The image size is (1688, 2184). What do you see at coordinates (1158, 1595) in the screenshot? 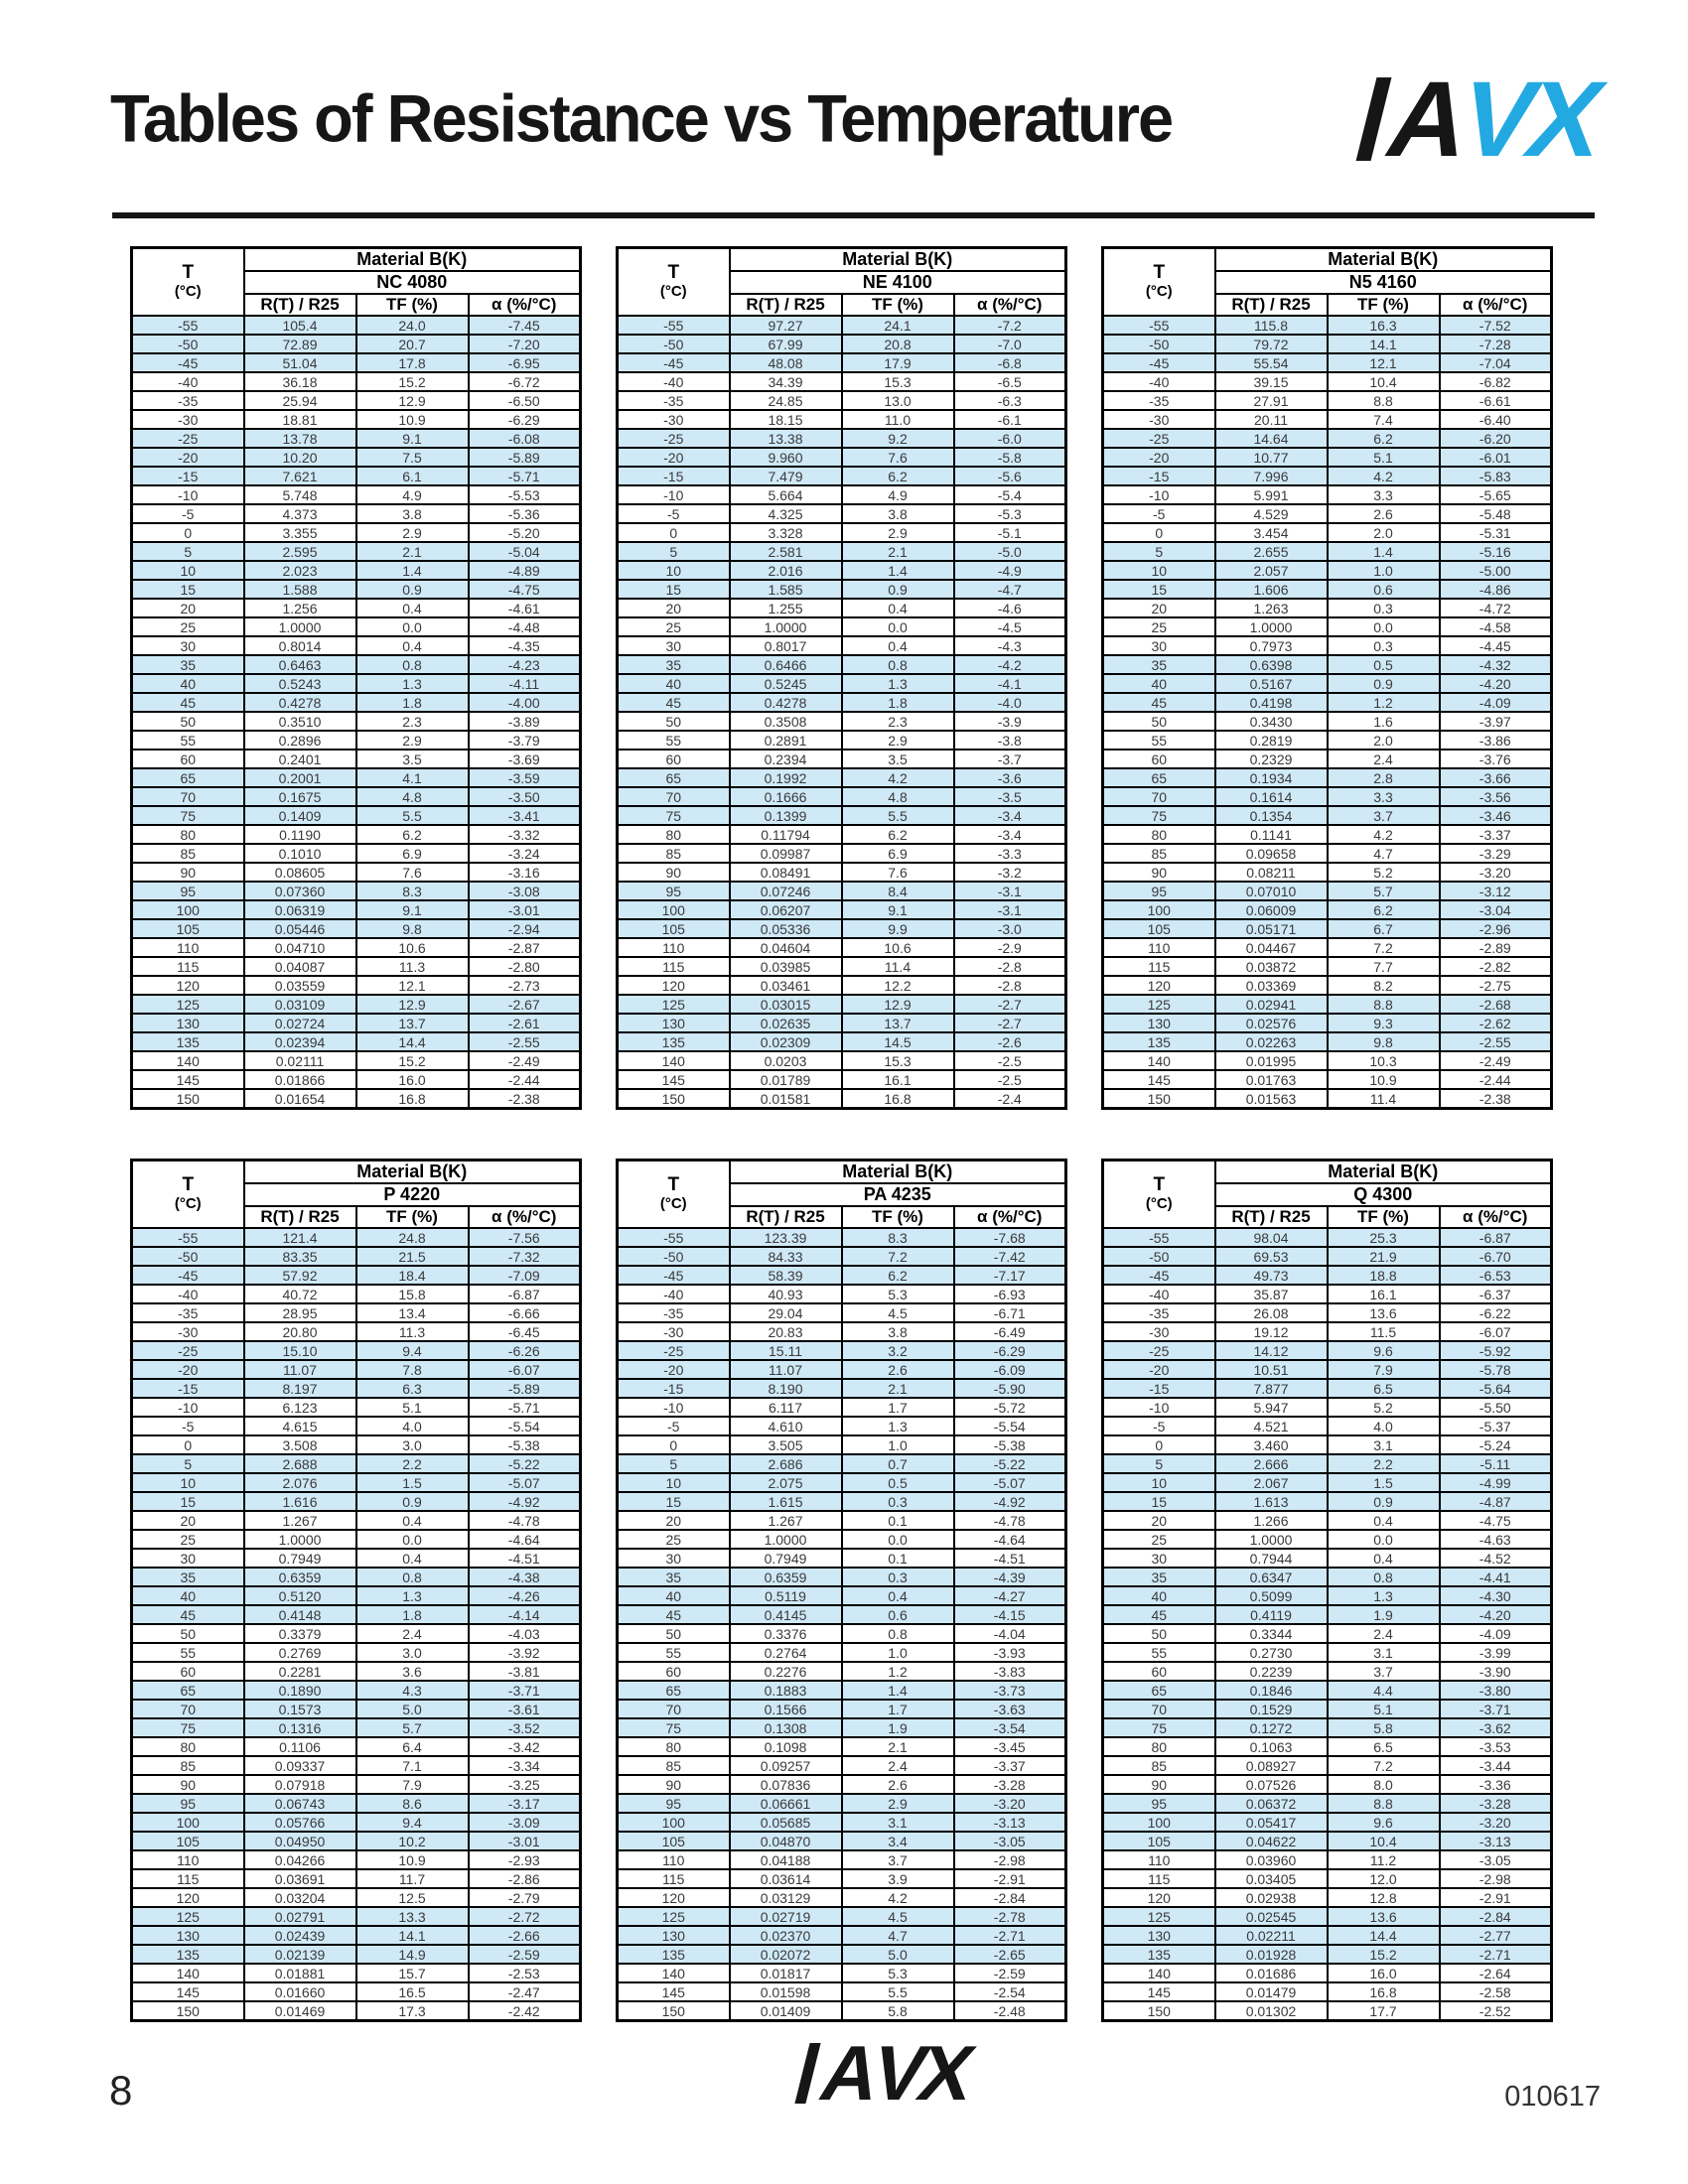
I see `cell-temperature: 40` at bounding box center [1158, 1595].